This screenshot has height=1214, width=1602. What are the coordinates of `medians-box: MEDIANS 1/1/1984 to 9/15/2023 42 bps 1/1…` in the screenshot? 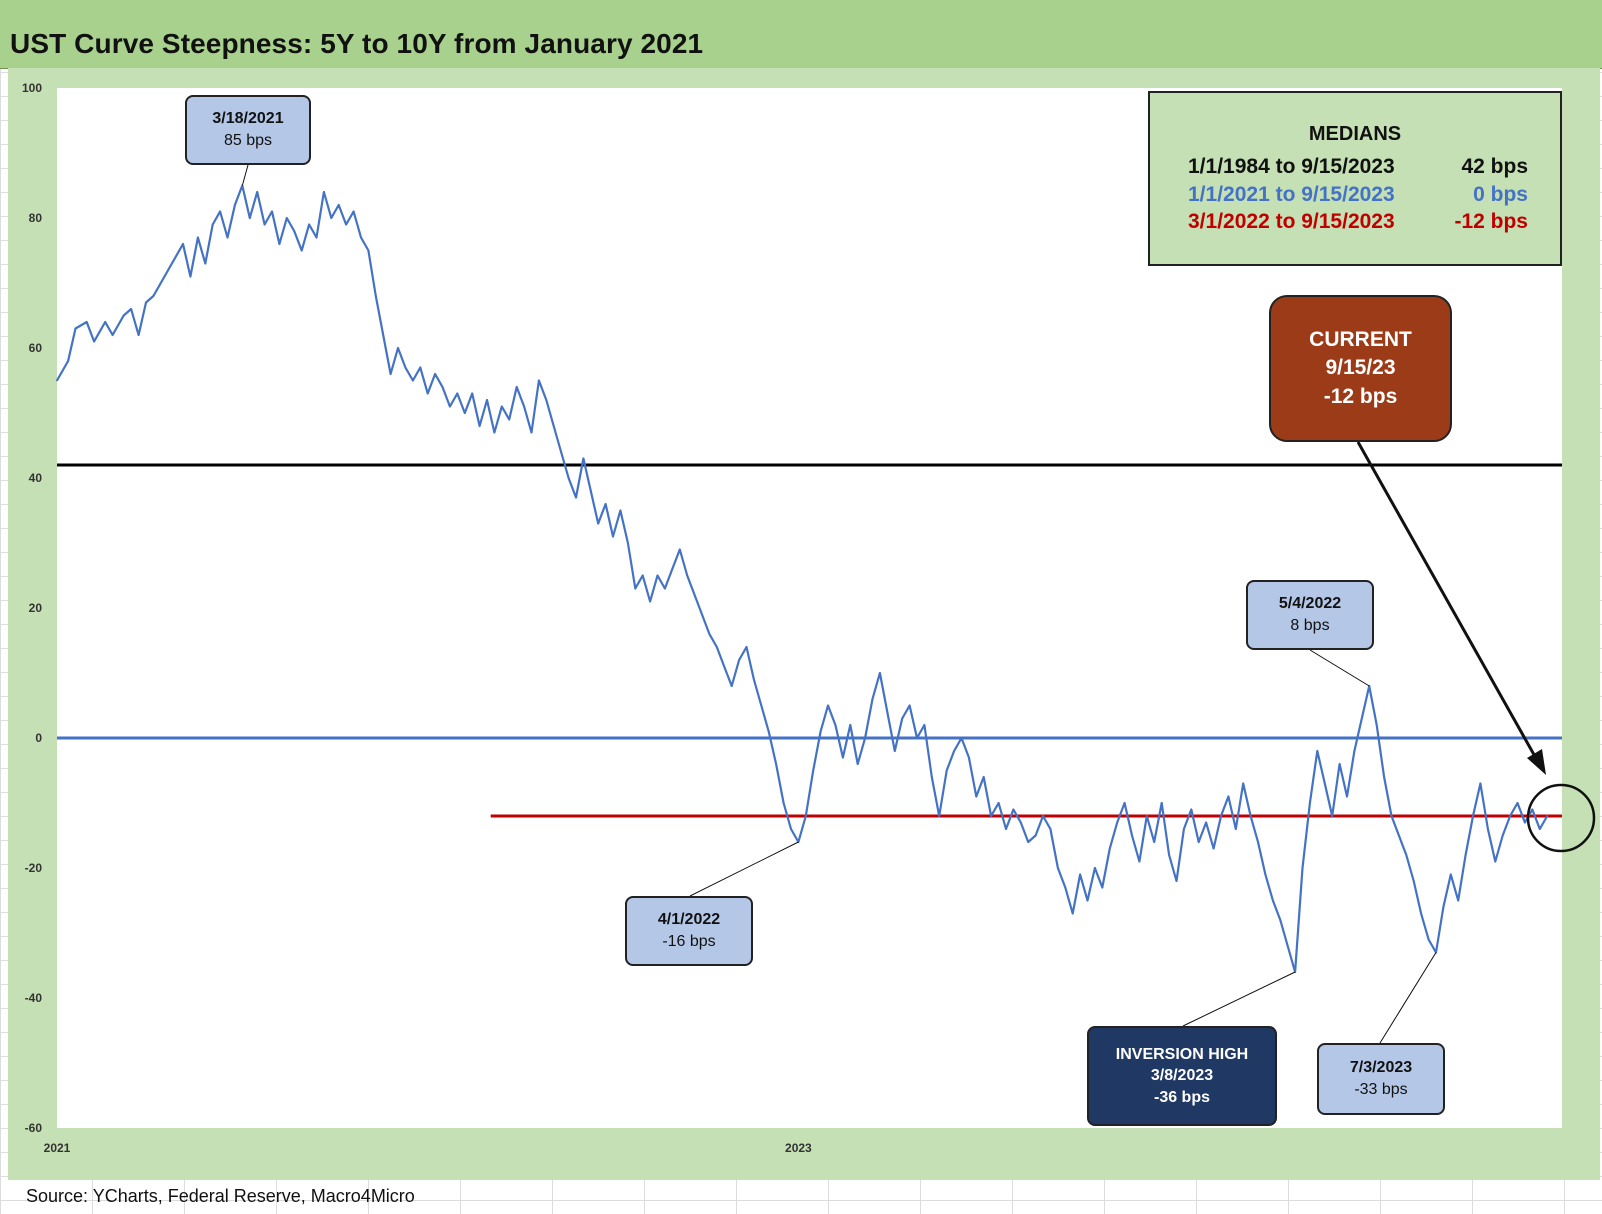 It's located at (1355, 178).